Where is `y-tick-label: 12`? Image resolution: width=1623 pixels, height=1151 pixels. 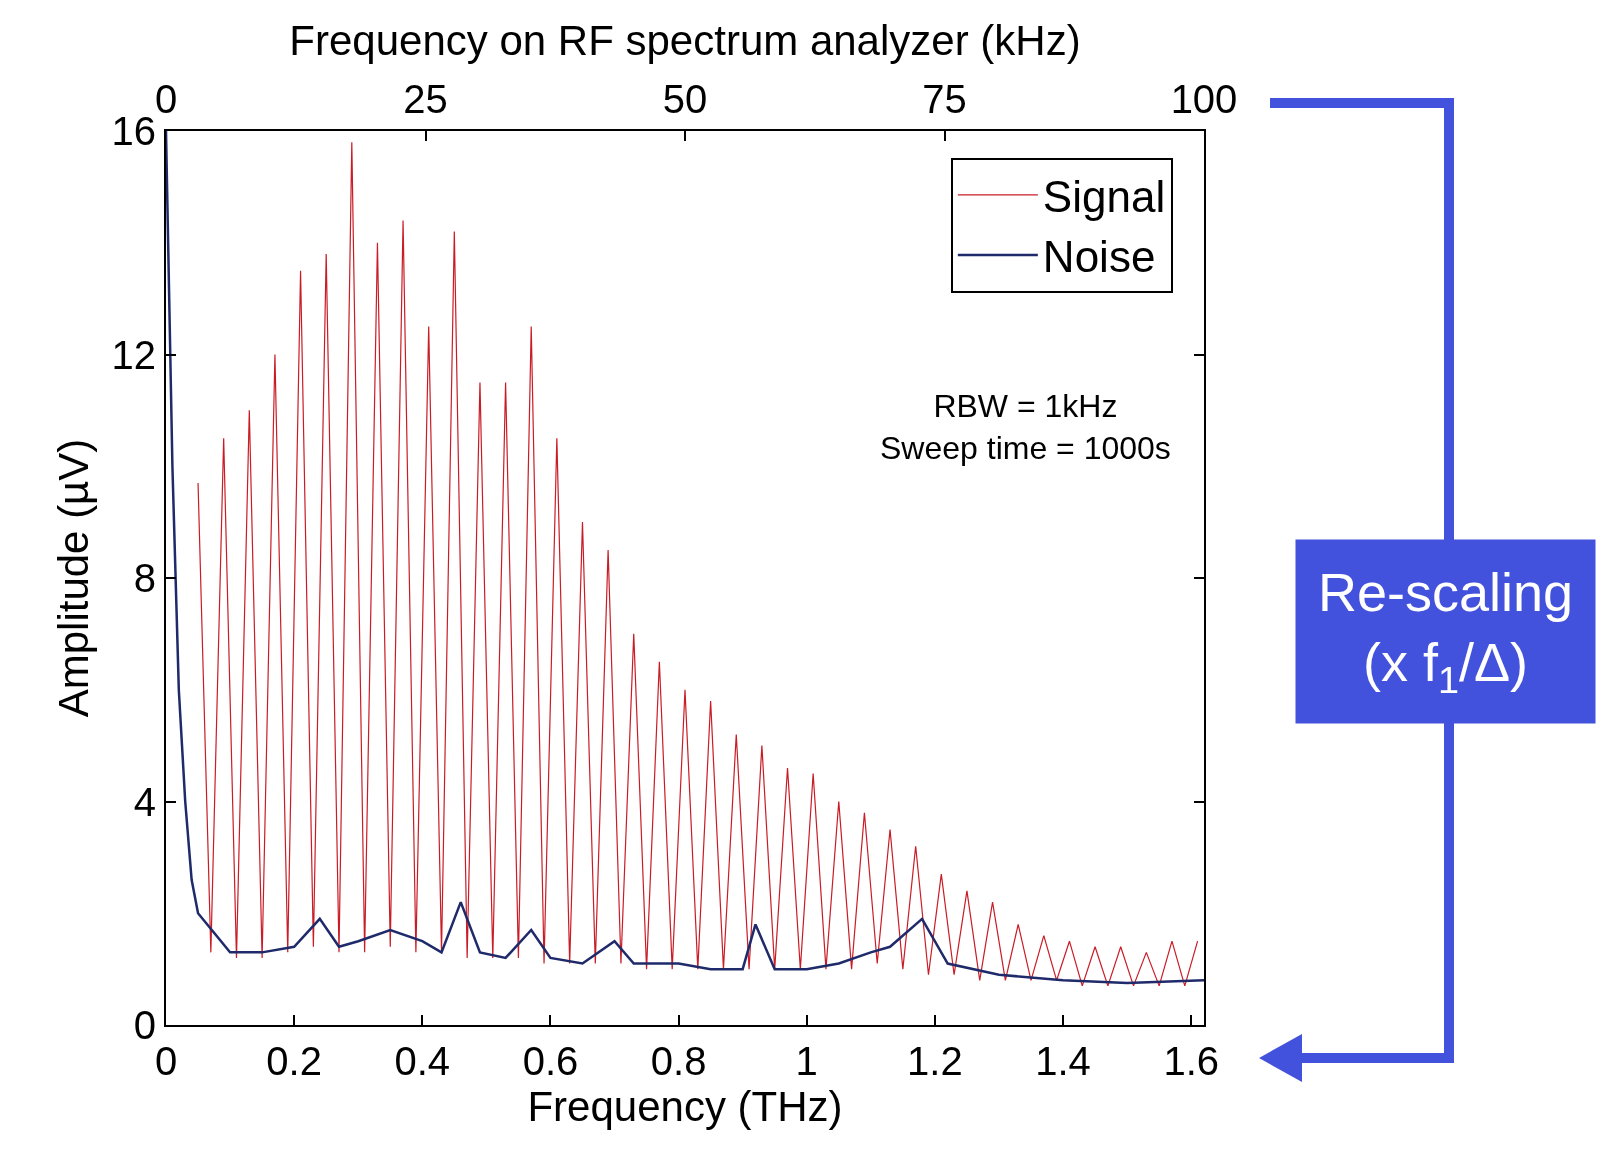
y-tick-label: 12 is located at coordinates (133, 354).